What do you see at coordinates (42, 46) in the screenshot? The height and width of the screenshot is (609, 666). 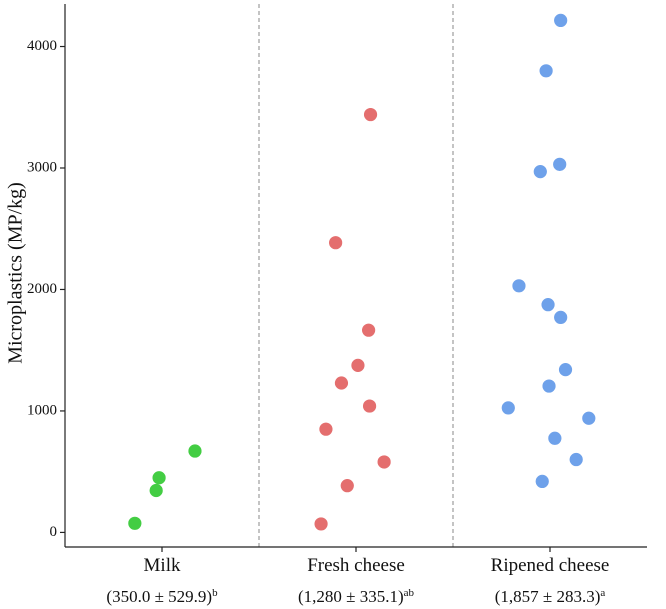 I see `y-tick-label: 4000` at bounding box center [42, 46].